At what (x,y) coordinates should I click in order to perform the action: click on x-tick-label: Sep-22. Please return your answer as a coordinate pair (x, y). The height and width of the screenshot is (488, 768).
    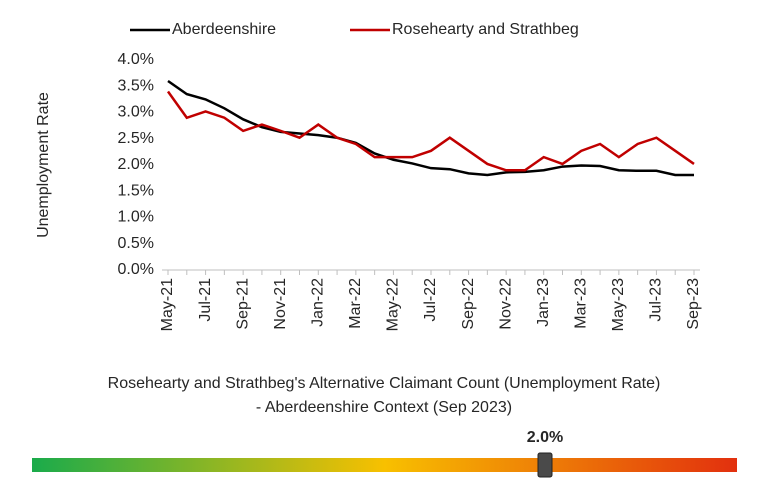
    Looking at the image, I should click on (468, 304).